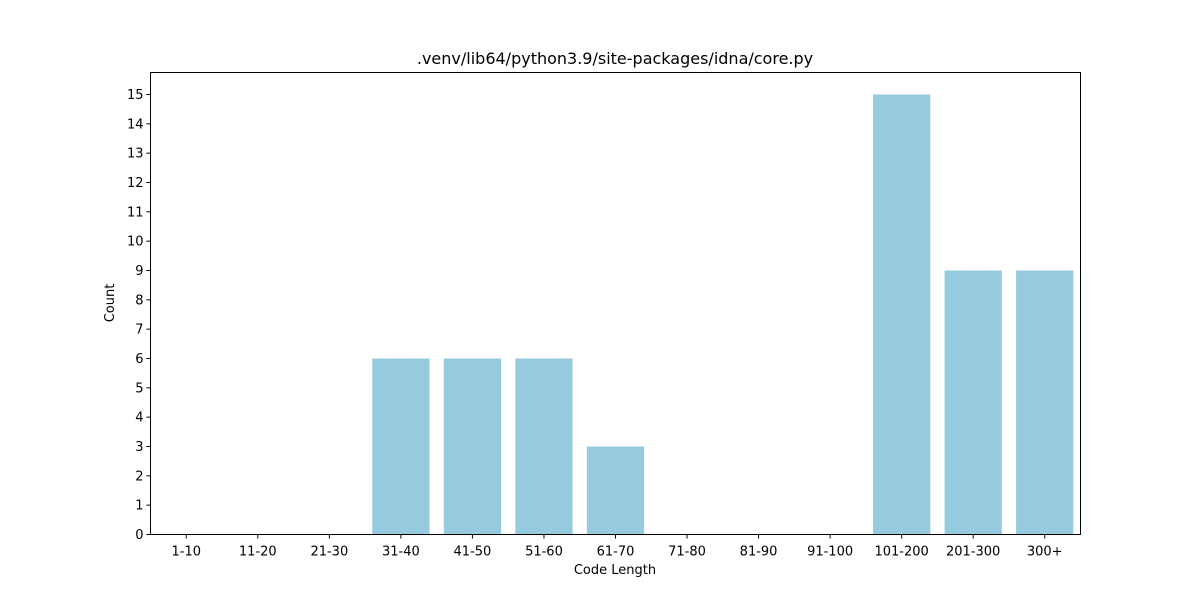 This screenshot has height=600, width=1200. What do you see at coordinates (258, 552) in the screenshot?
I see `x-tick-label: 11-20` at bounding box center [258, 552].